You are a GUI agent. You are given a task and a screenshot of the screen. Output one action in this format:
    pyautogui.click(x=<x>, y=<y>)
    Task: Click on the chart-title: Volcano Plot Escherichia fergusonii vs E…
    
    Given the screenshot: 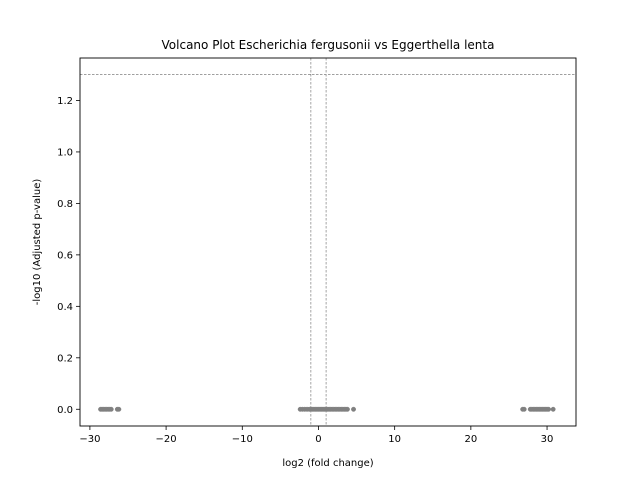 What is the action you would take?
    pyautogui.click(x=328, y=45)
    